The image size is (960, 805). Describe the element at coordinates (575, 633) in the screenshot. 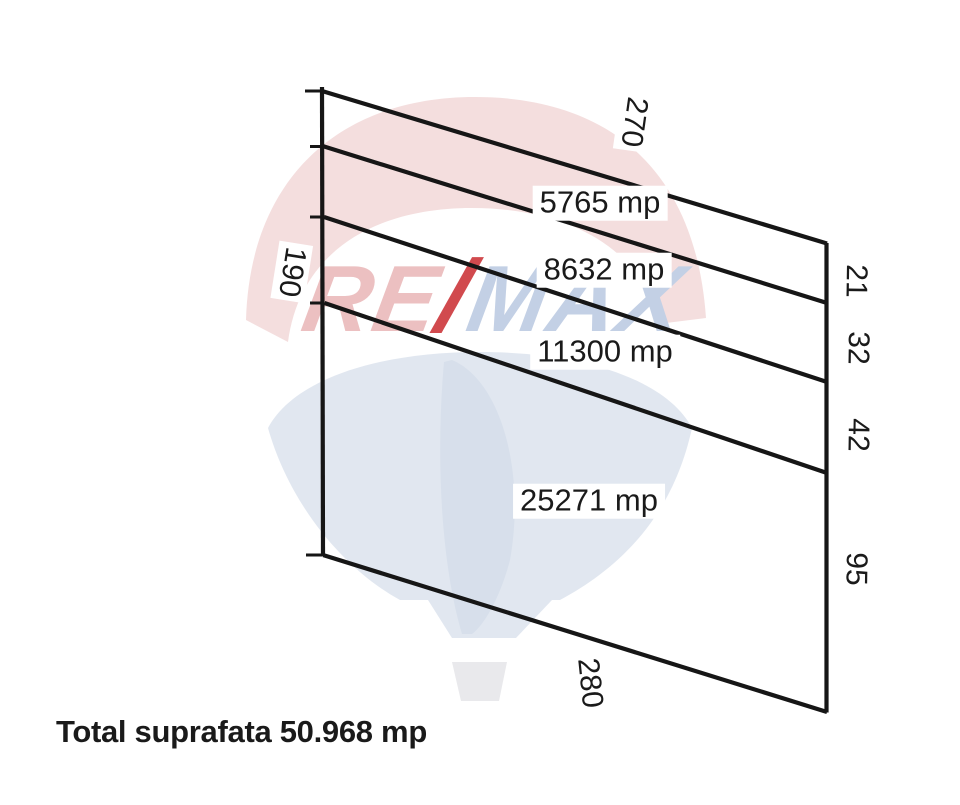

I see `boundary-bottom` at that location.